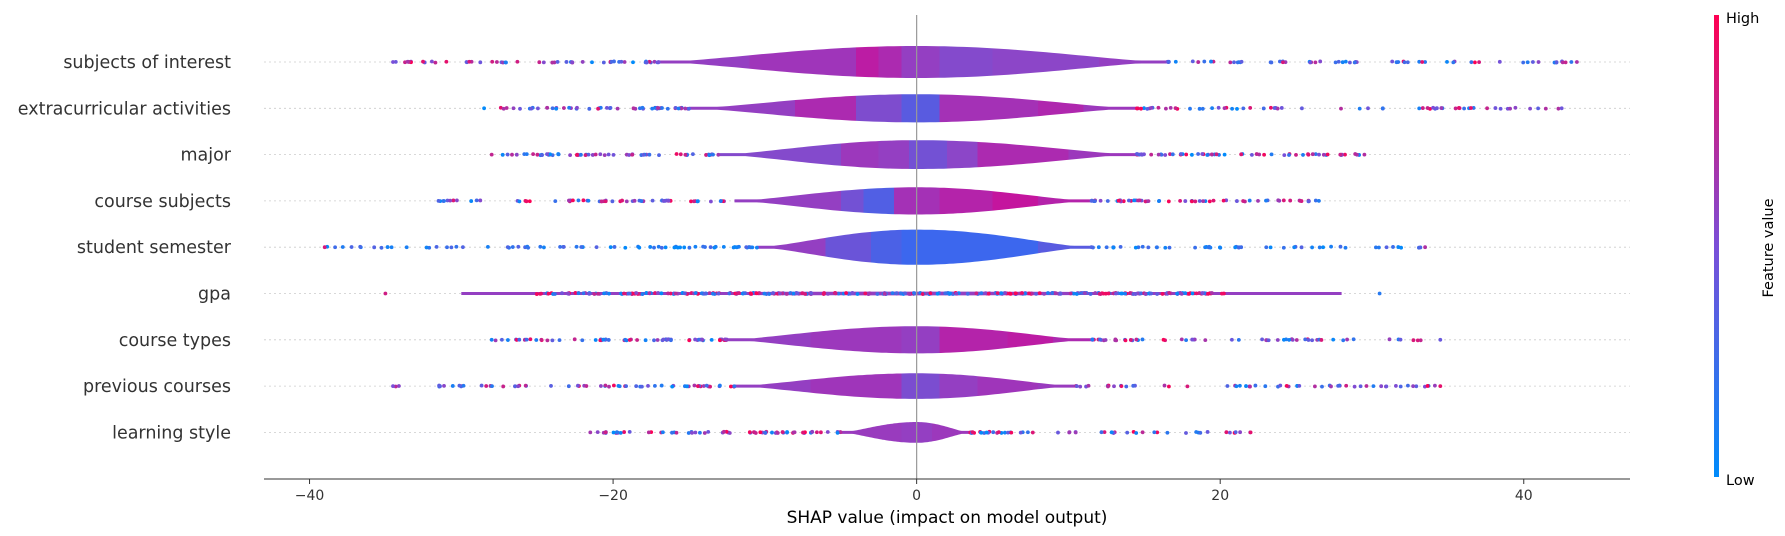  Describe the element at coordinates (1742, 19) in the screenshot. I see `colorbar-high-label: High` at that location.